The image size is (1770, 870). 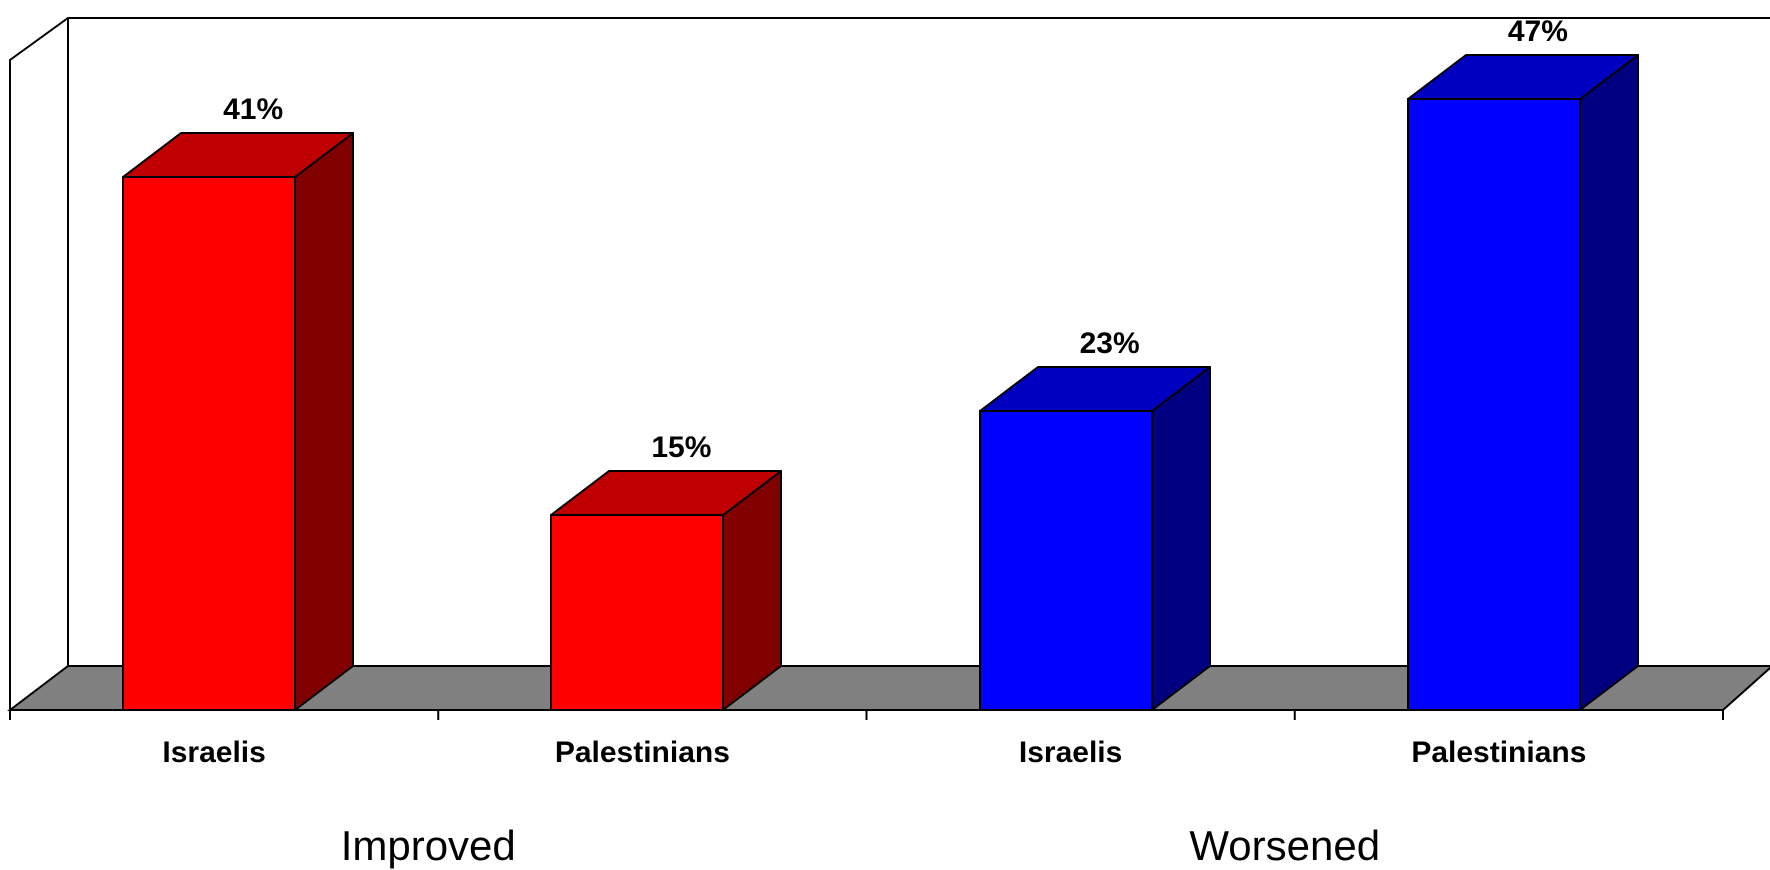 What do you see at coordinates (428, 845) in the screenshot?
I see `group-label: Improved` at bounding box center [428, 845].